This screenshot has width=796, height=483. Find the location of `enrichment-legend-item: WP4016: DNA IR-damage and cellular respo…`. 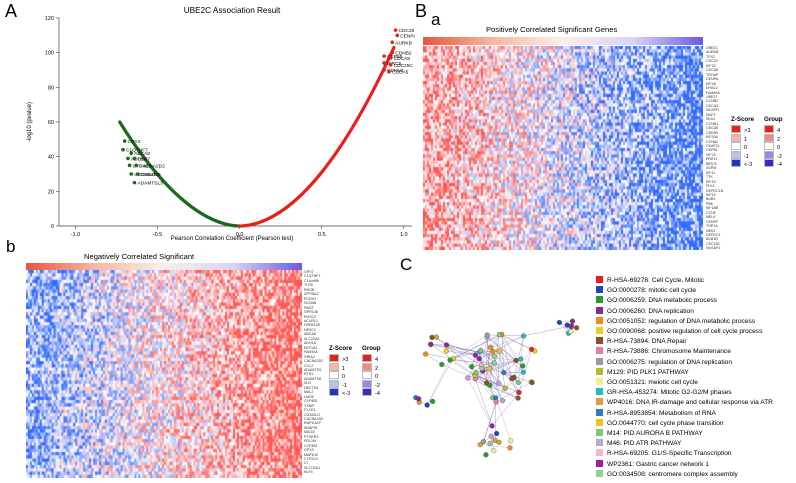

enrichment-legend-item: WP4016: DNA IR-damage and cellular respo… is located at coordinates (684, 402).